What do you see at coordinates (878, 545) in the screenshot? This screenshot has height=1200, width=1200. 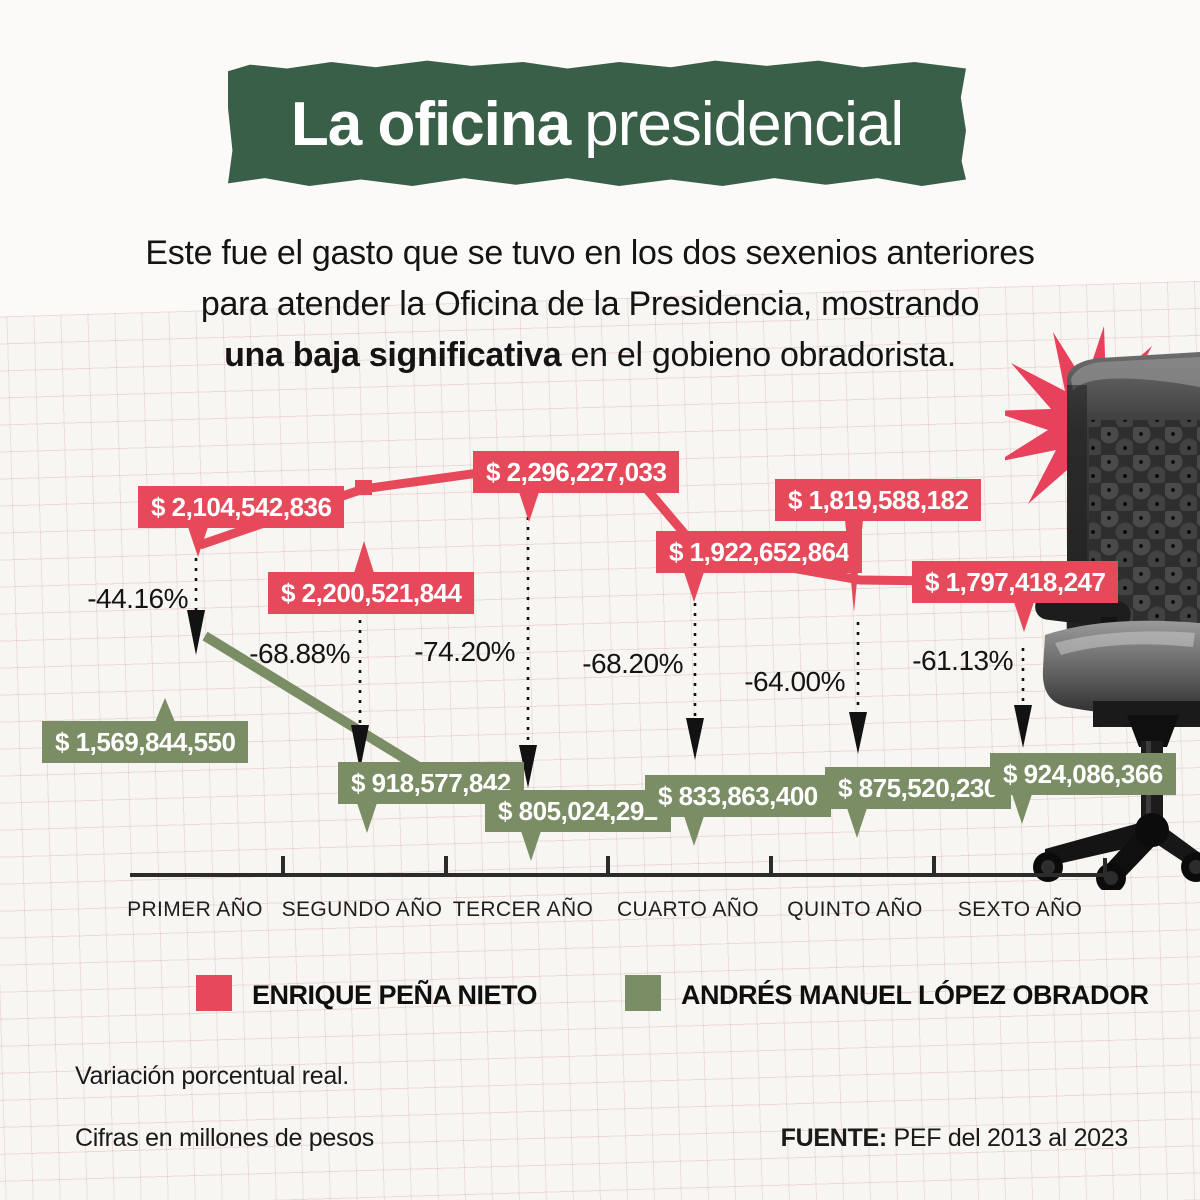 I see `epn-value-year5: $ 1,819,588,182` at bounding box center [878, 545].